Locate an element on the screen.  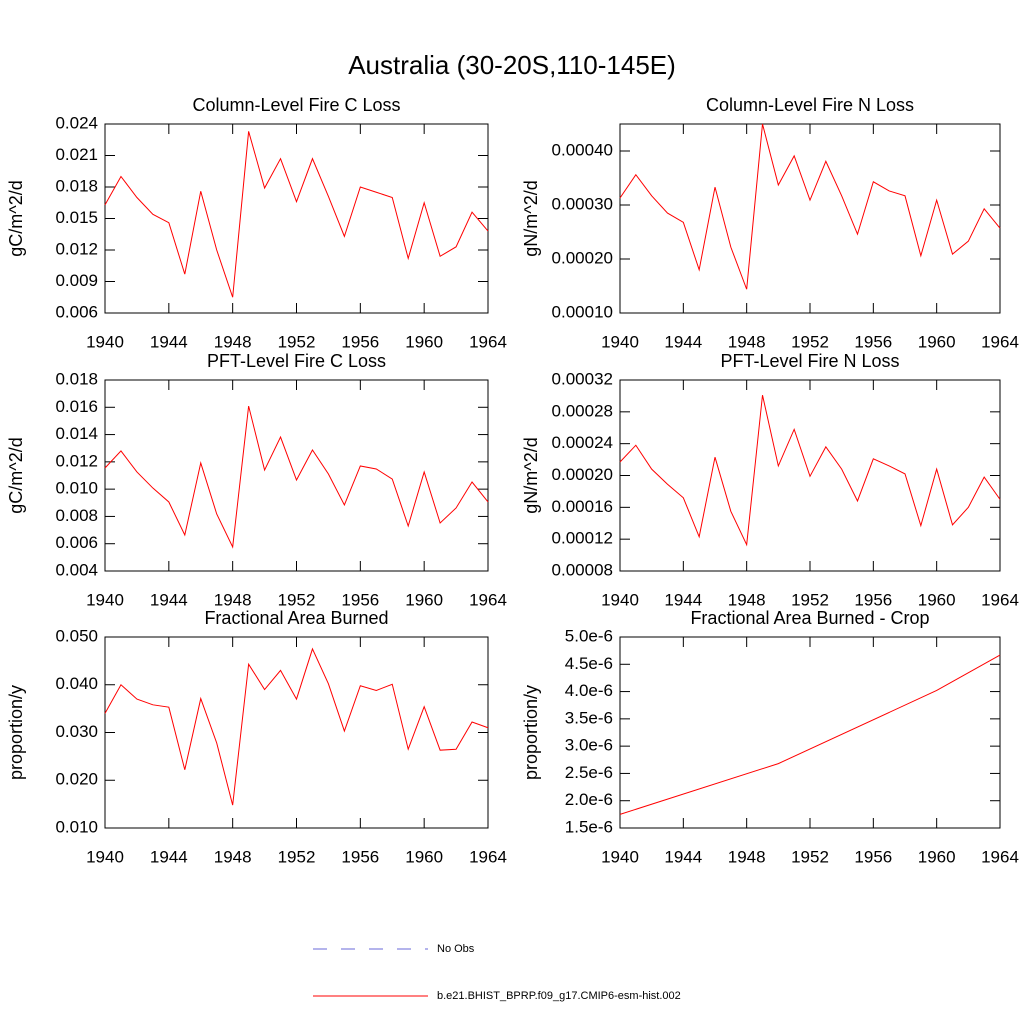
y-tick-label: 5.0e-6 is located at coordinates (589, 635).